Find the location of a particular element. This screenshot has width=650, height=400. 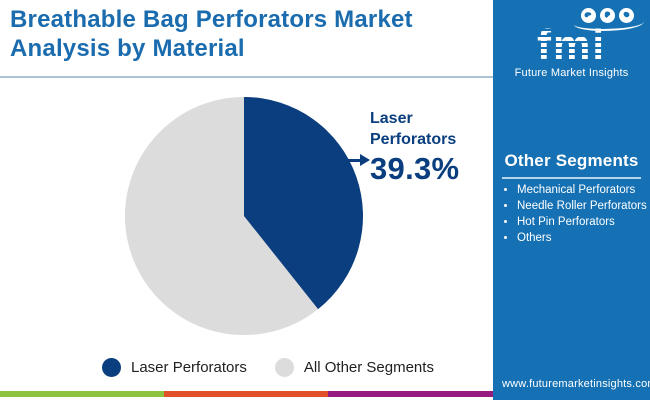

callout-label-line2: Perforators is located at coordinates (413, 139).